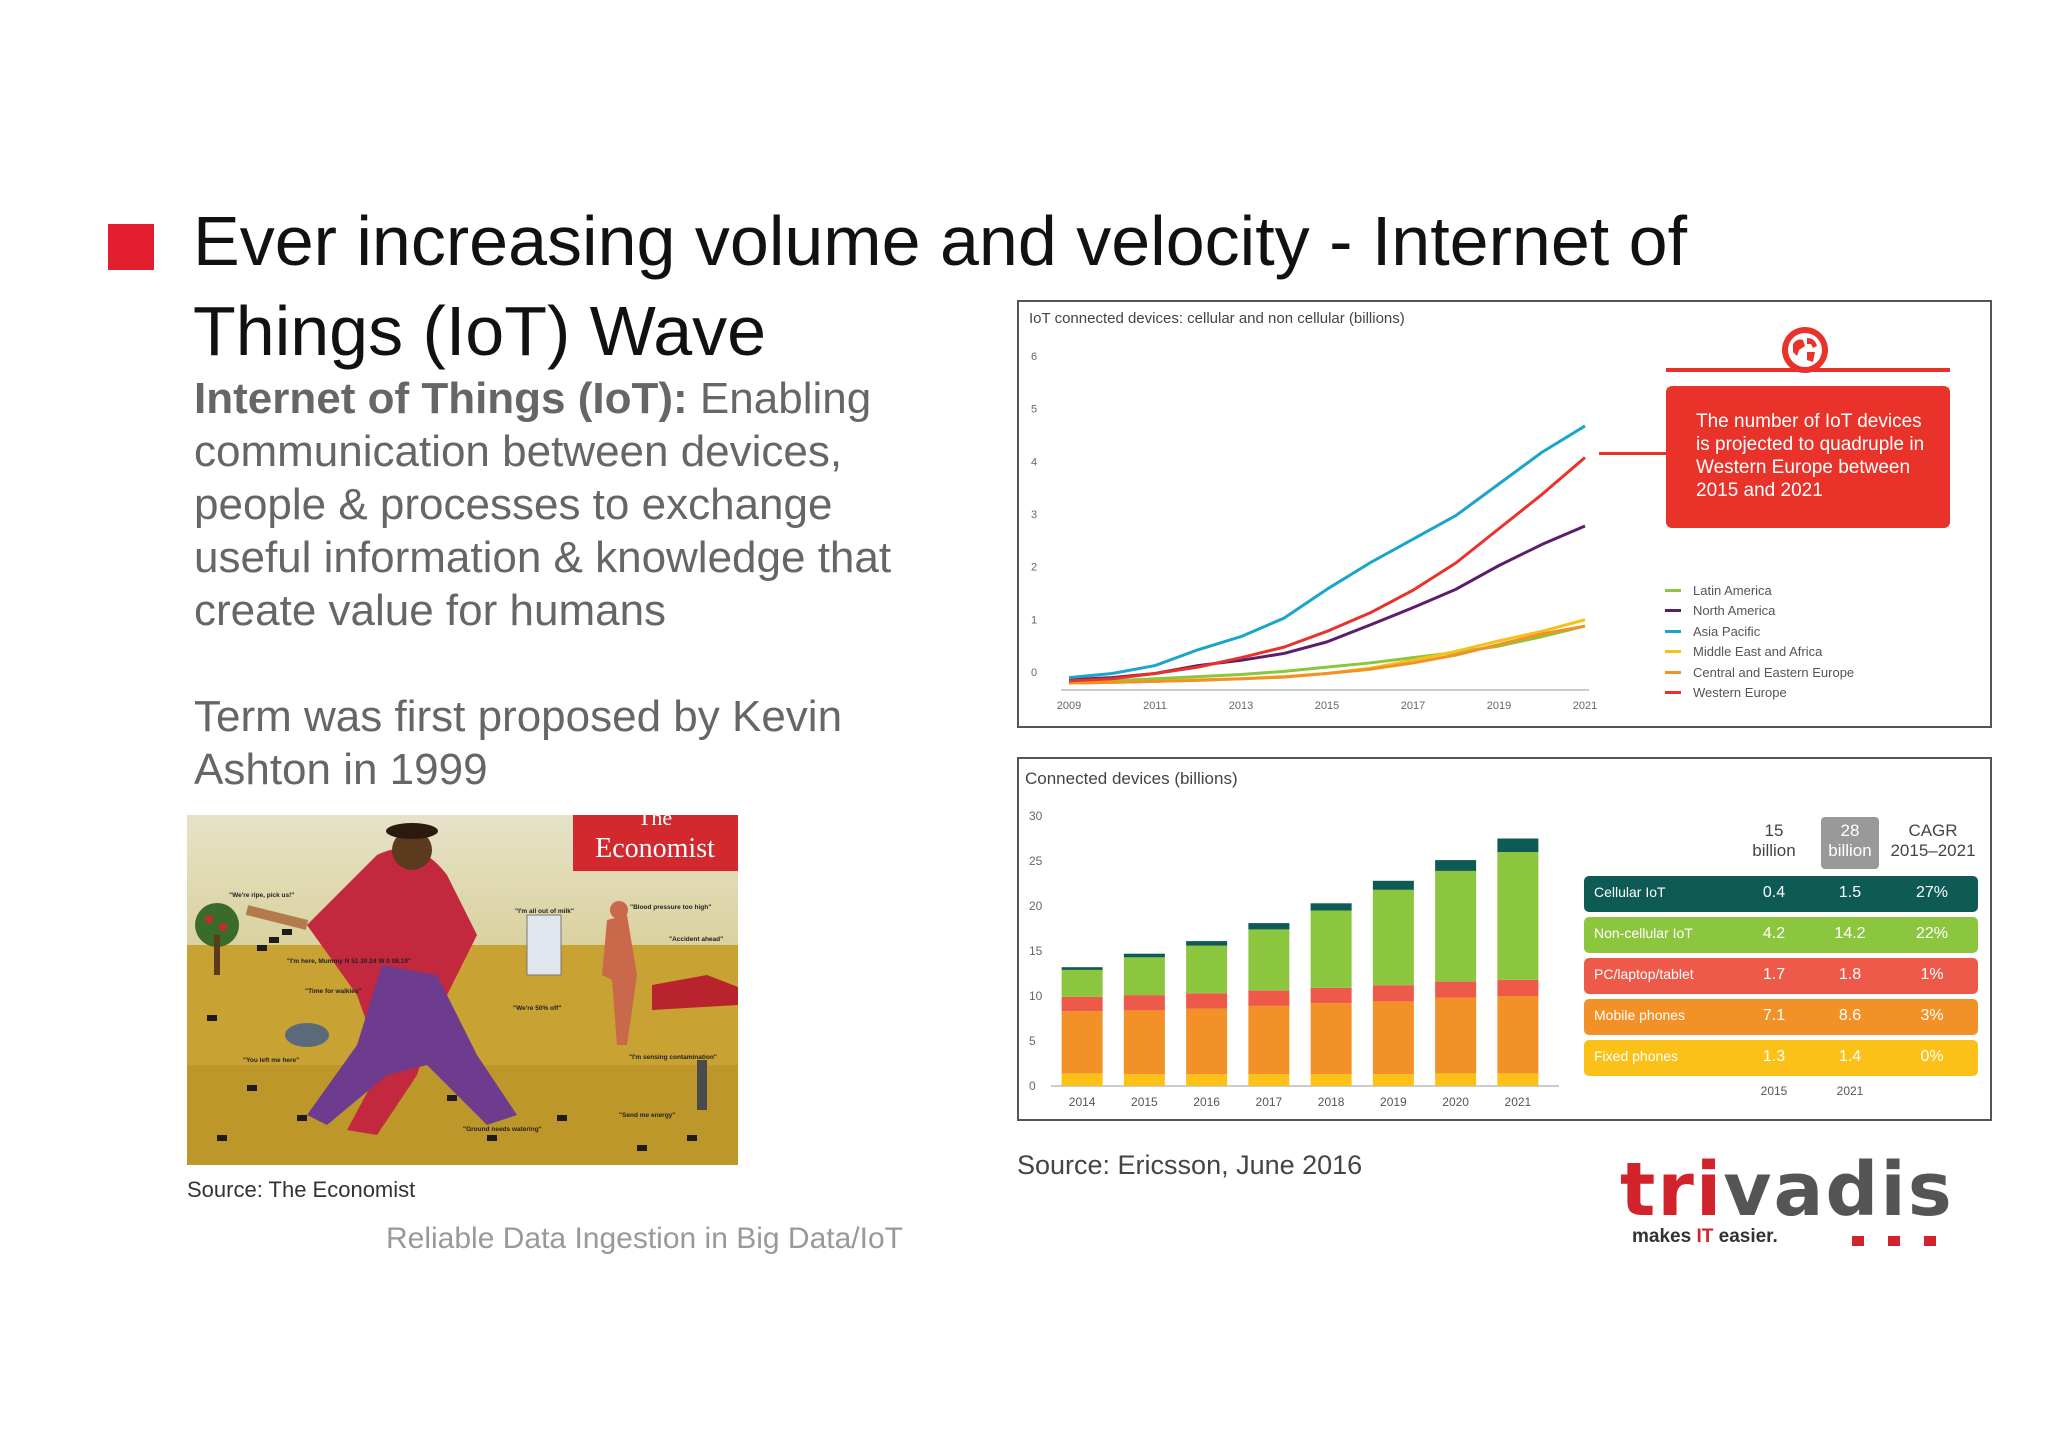 Image resolution: width=2048 pixels, height=1447 pixels. Describe the element at coordinates (333, 991) in the screenshot. I see `bubble-text: "Time for walkies"` at that location.